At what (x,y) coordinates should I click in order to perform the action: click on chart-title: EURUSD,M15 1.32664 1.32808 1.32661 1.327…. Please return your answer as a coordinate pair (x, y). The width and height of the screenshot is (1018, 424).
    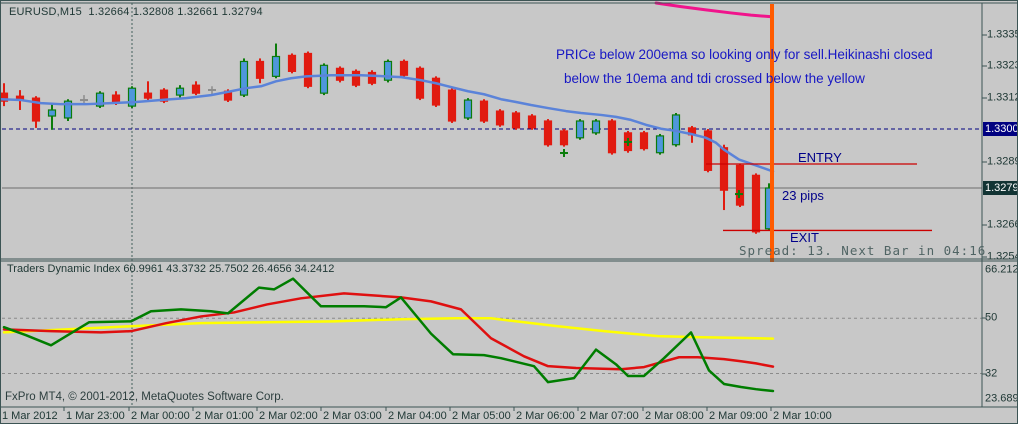
    Looking at the image, I should click on (136, 12).